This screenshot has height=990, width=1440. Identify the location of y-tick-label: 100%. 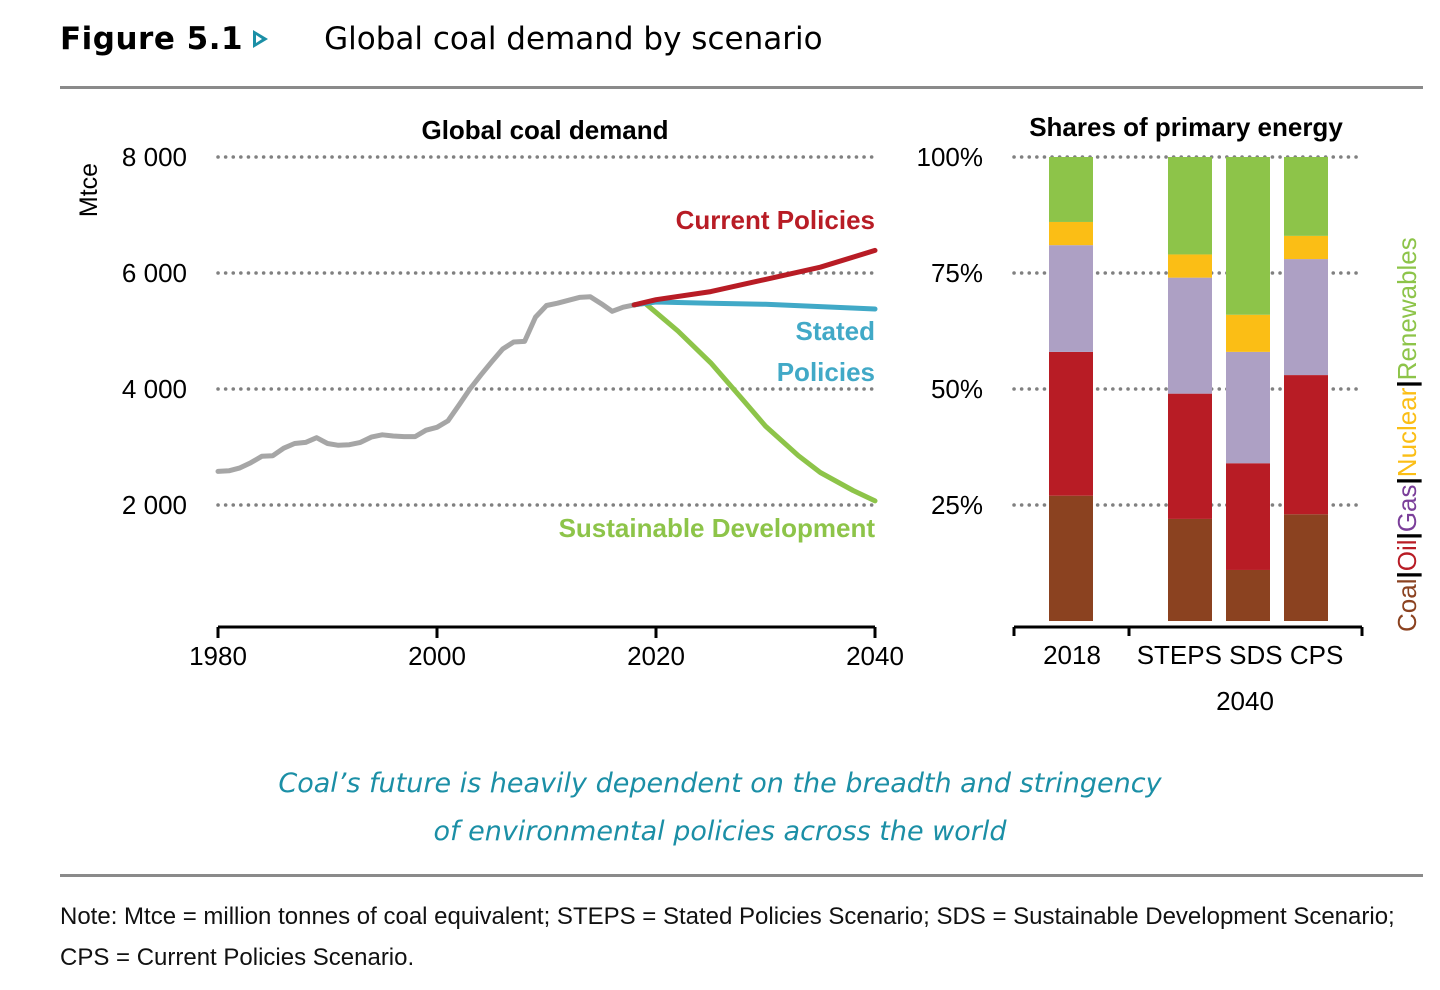
(950, 157).